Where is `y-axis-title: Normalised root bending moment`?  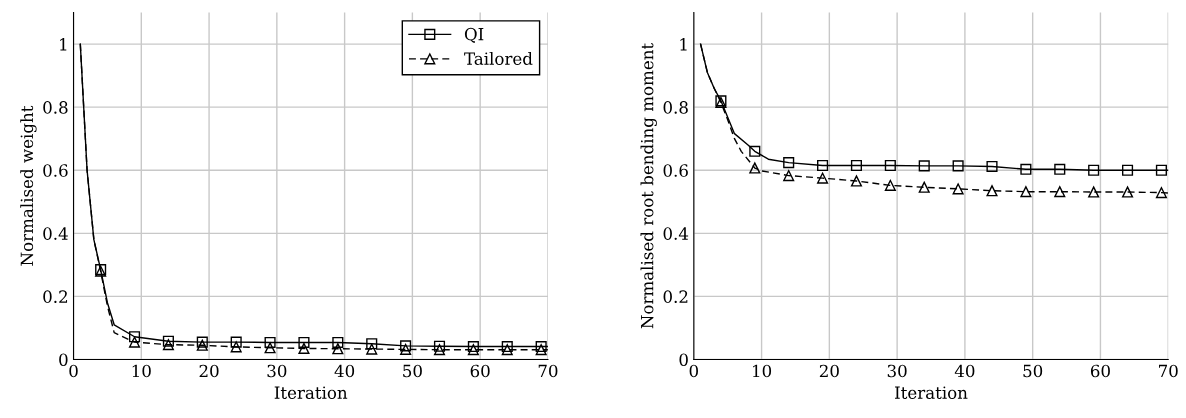 y-axis-title: Normalised root bending moment is located at coordinates (648, 185).